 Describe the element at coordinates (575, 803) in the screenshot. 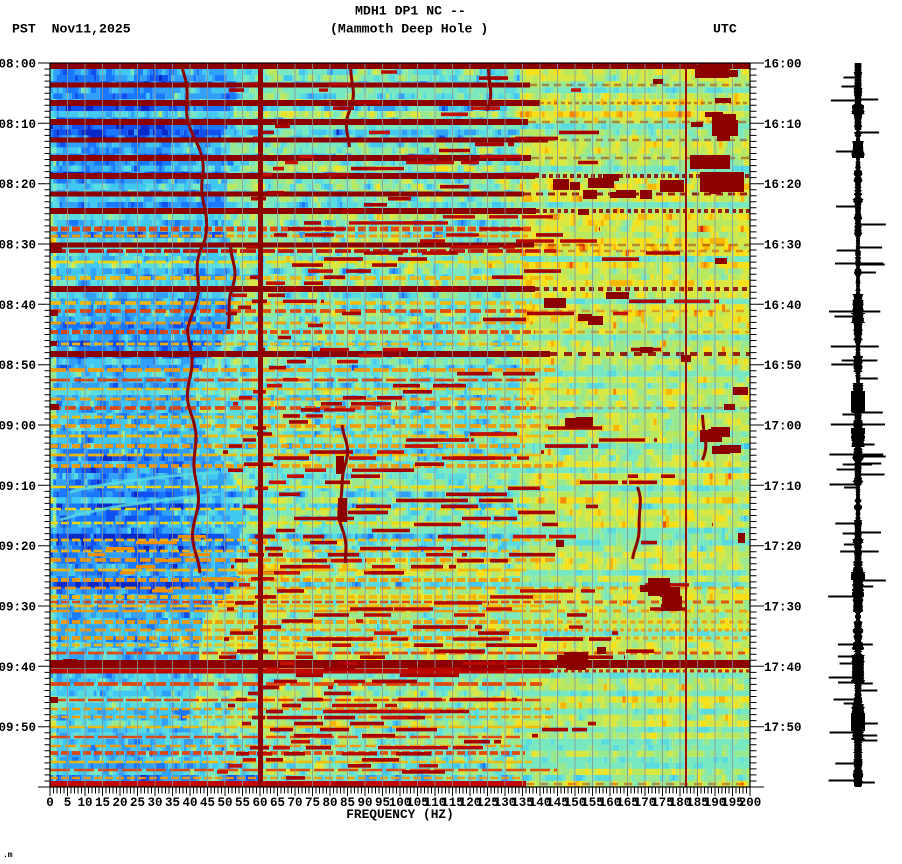

I see `svg-text: 150` at that location.